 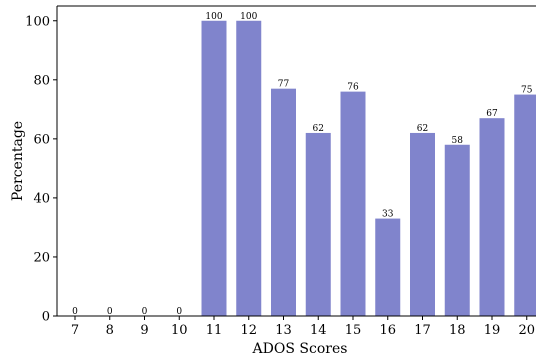 I want to click on y-tick-label-20: 20, so click(x=41, y=257).